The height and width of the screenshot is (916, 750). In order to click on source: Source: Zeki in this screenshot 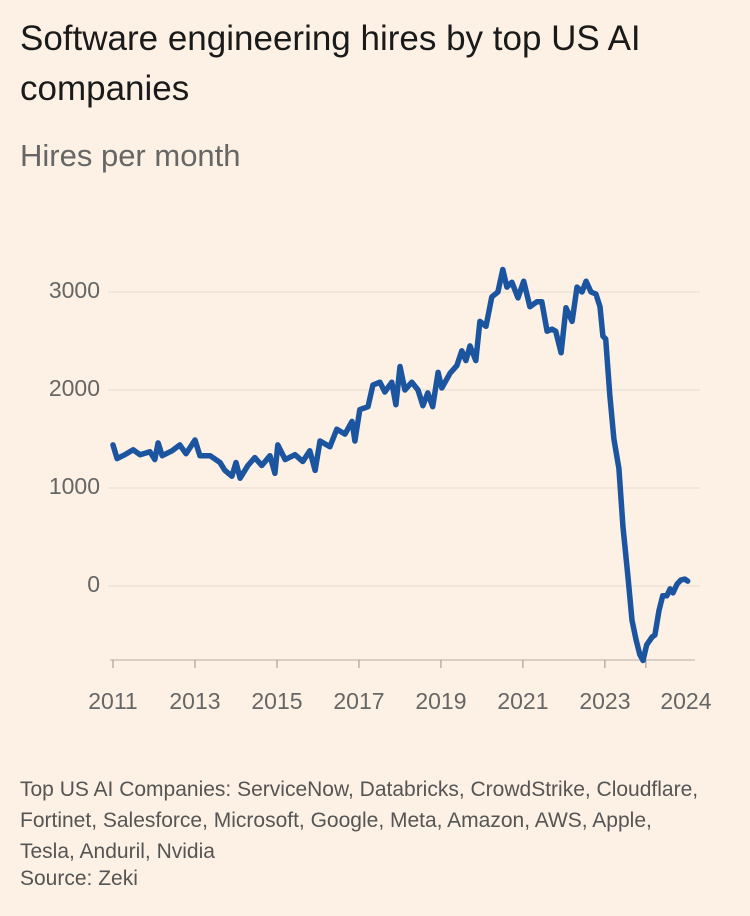, I will do `click(79, 878)`.